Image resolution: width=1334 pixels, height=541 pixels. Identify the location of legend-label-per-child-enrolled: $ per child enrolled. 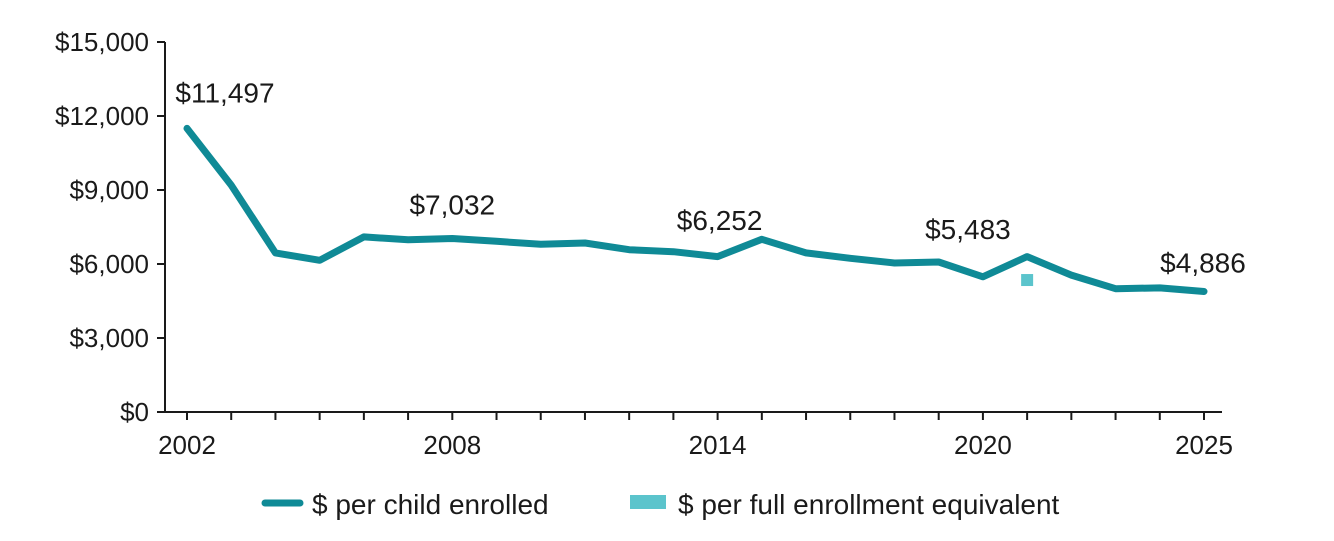
(430, 504).